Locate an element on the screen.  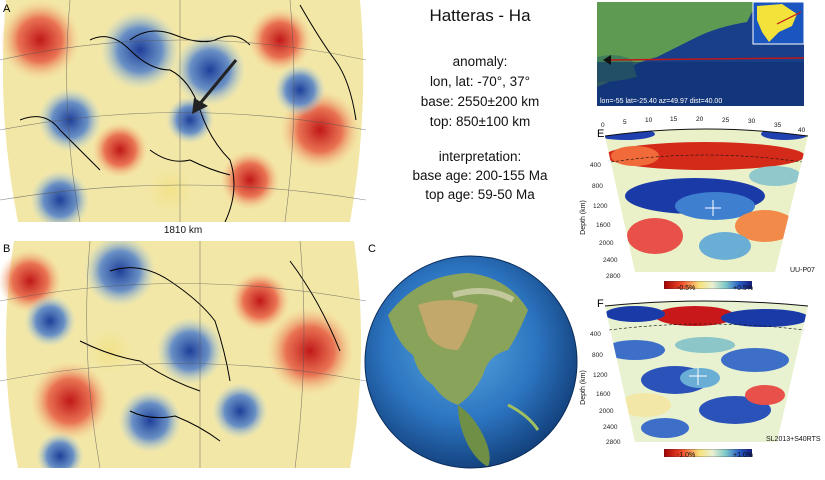
panel-label-e: E is located at coordinates (601, 134).